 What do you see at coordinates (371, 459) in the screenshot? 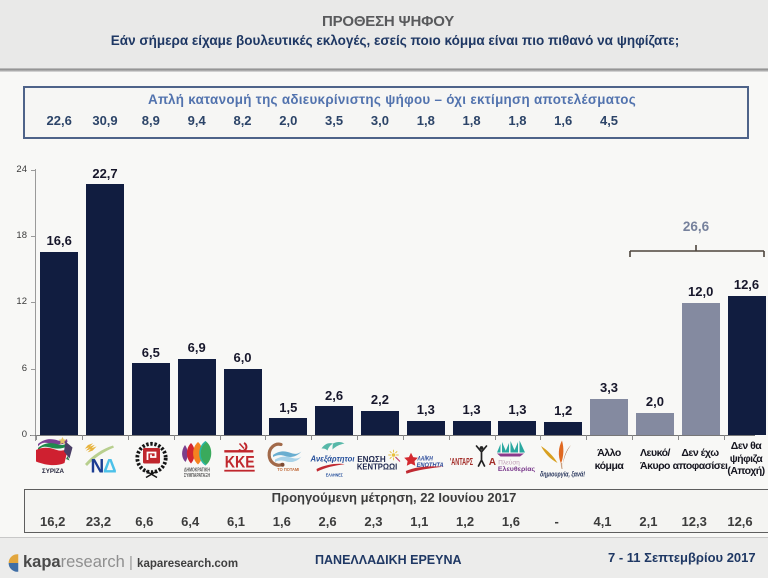
I see `svg-text: ΕΝΩΣΗ` at bounding box center [371, 459].